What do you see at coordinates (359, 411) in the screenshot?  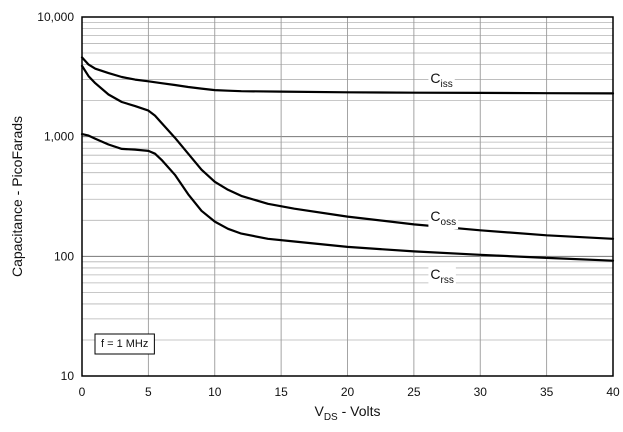 I see `x-axis-title-rest: - Volts` at bounding box center [359, 411].